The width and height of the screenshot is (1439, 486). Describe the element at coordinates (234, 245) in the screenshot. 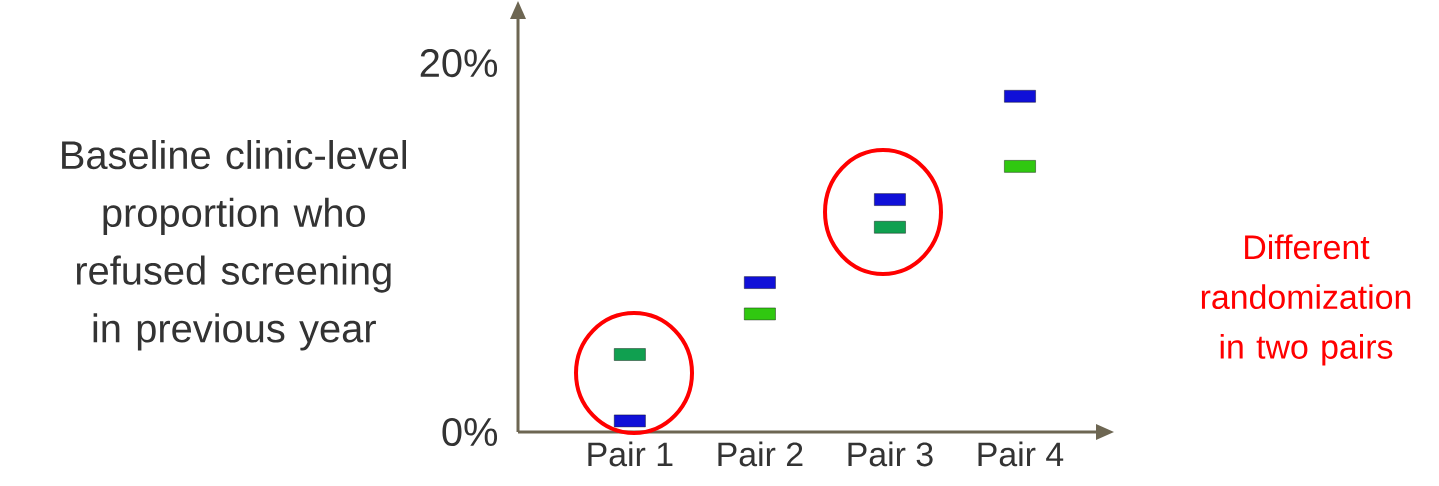

I see `y-axis-title: Baseline clinic-level proportion who refused screening in previous year` at that location.